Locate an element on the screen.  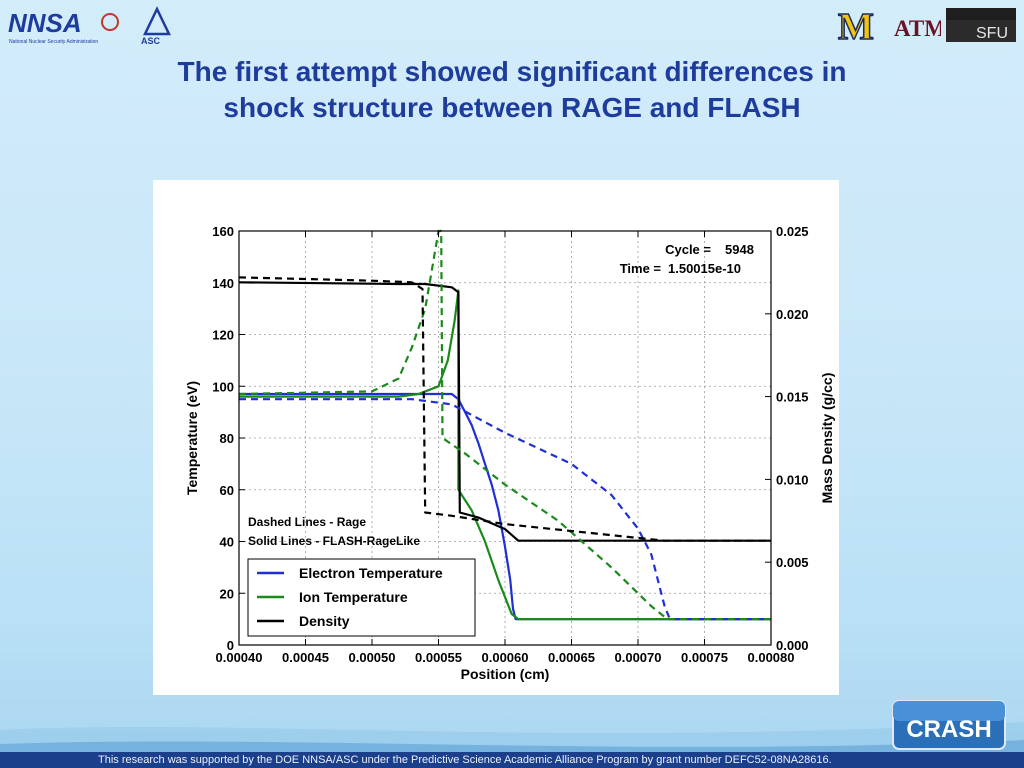
x-tick-label: 0.00065 is located at coordinates (571, 657).